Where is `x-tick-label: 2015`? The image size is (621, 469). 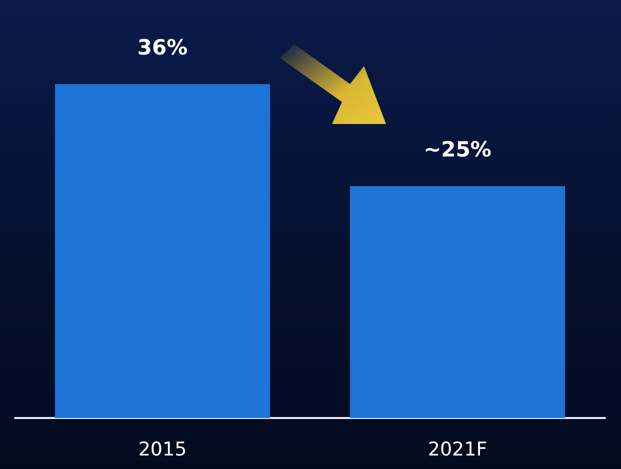 x-tick-label: 2015 is located at coordinates (162, 449).